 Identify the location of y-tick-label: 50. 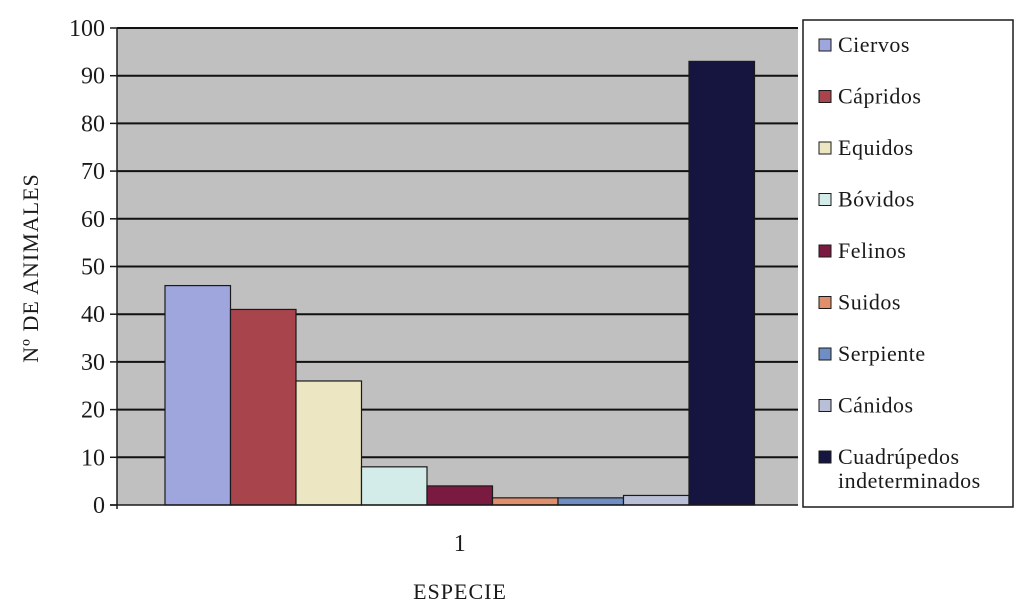
(93, 268).